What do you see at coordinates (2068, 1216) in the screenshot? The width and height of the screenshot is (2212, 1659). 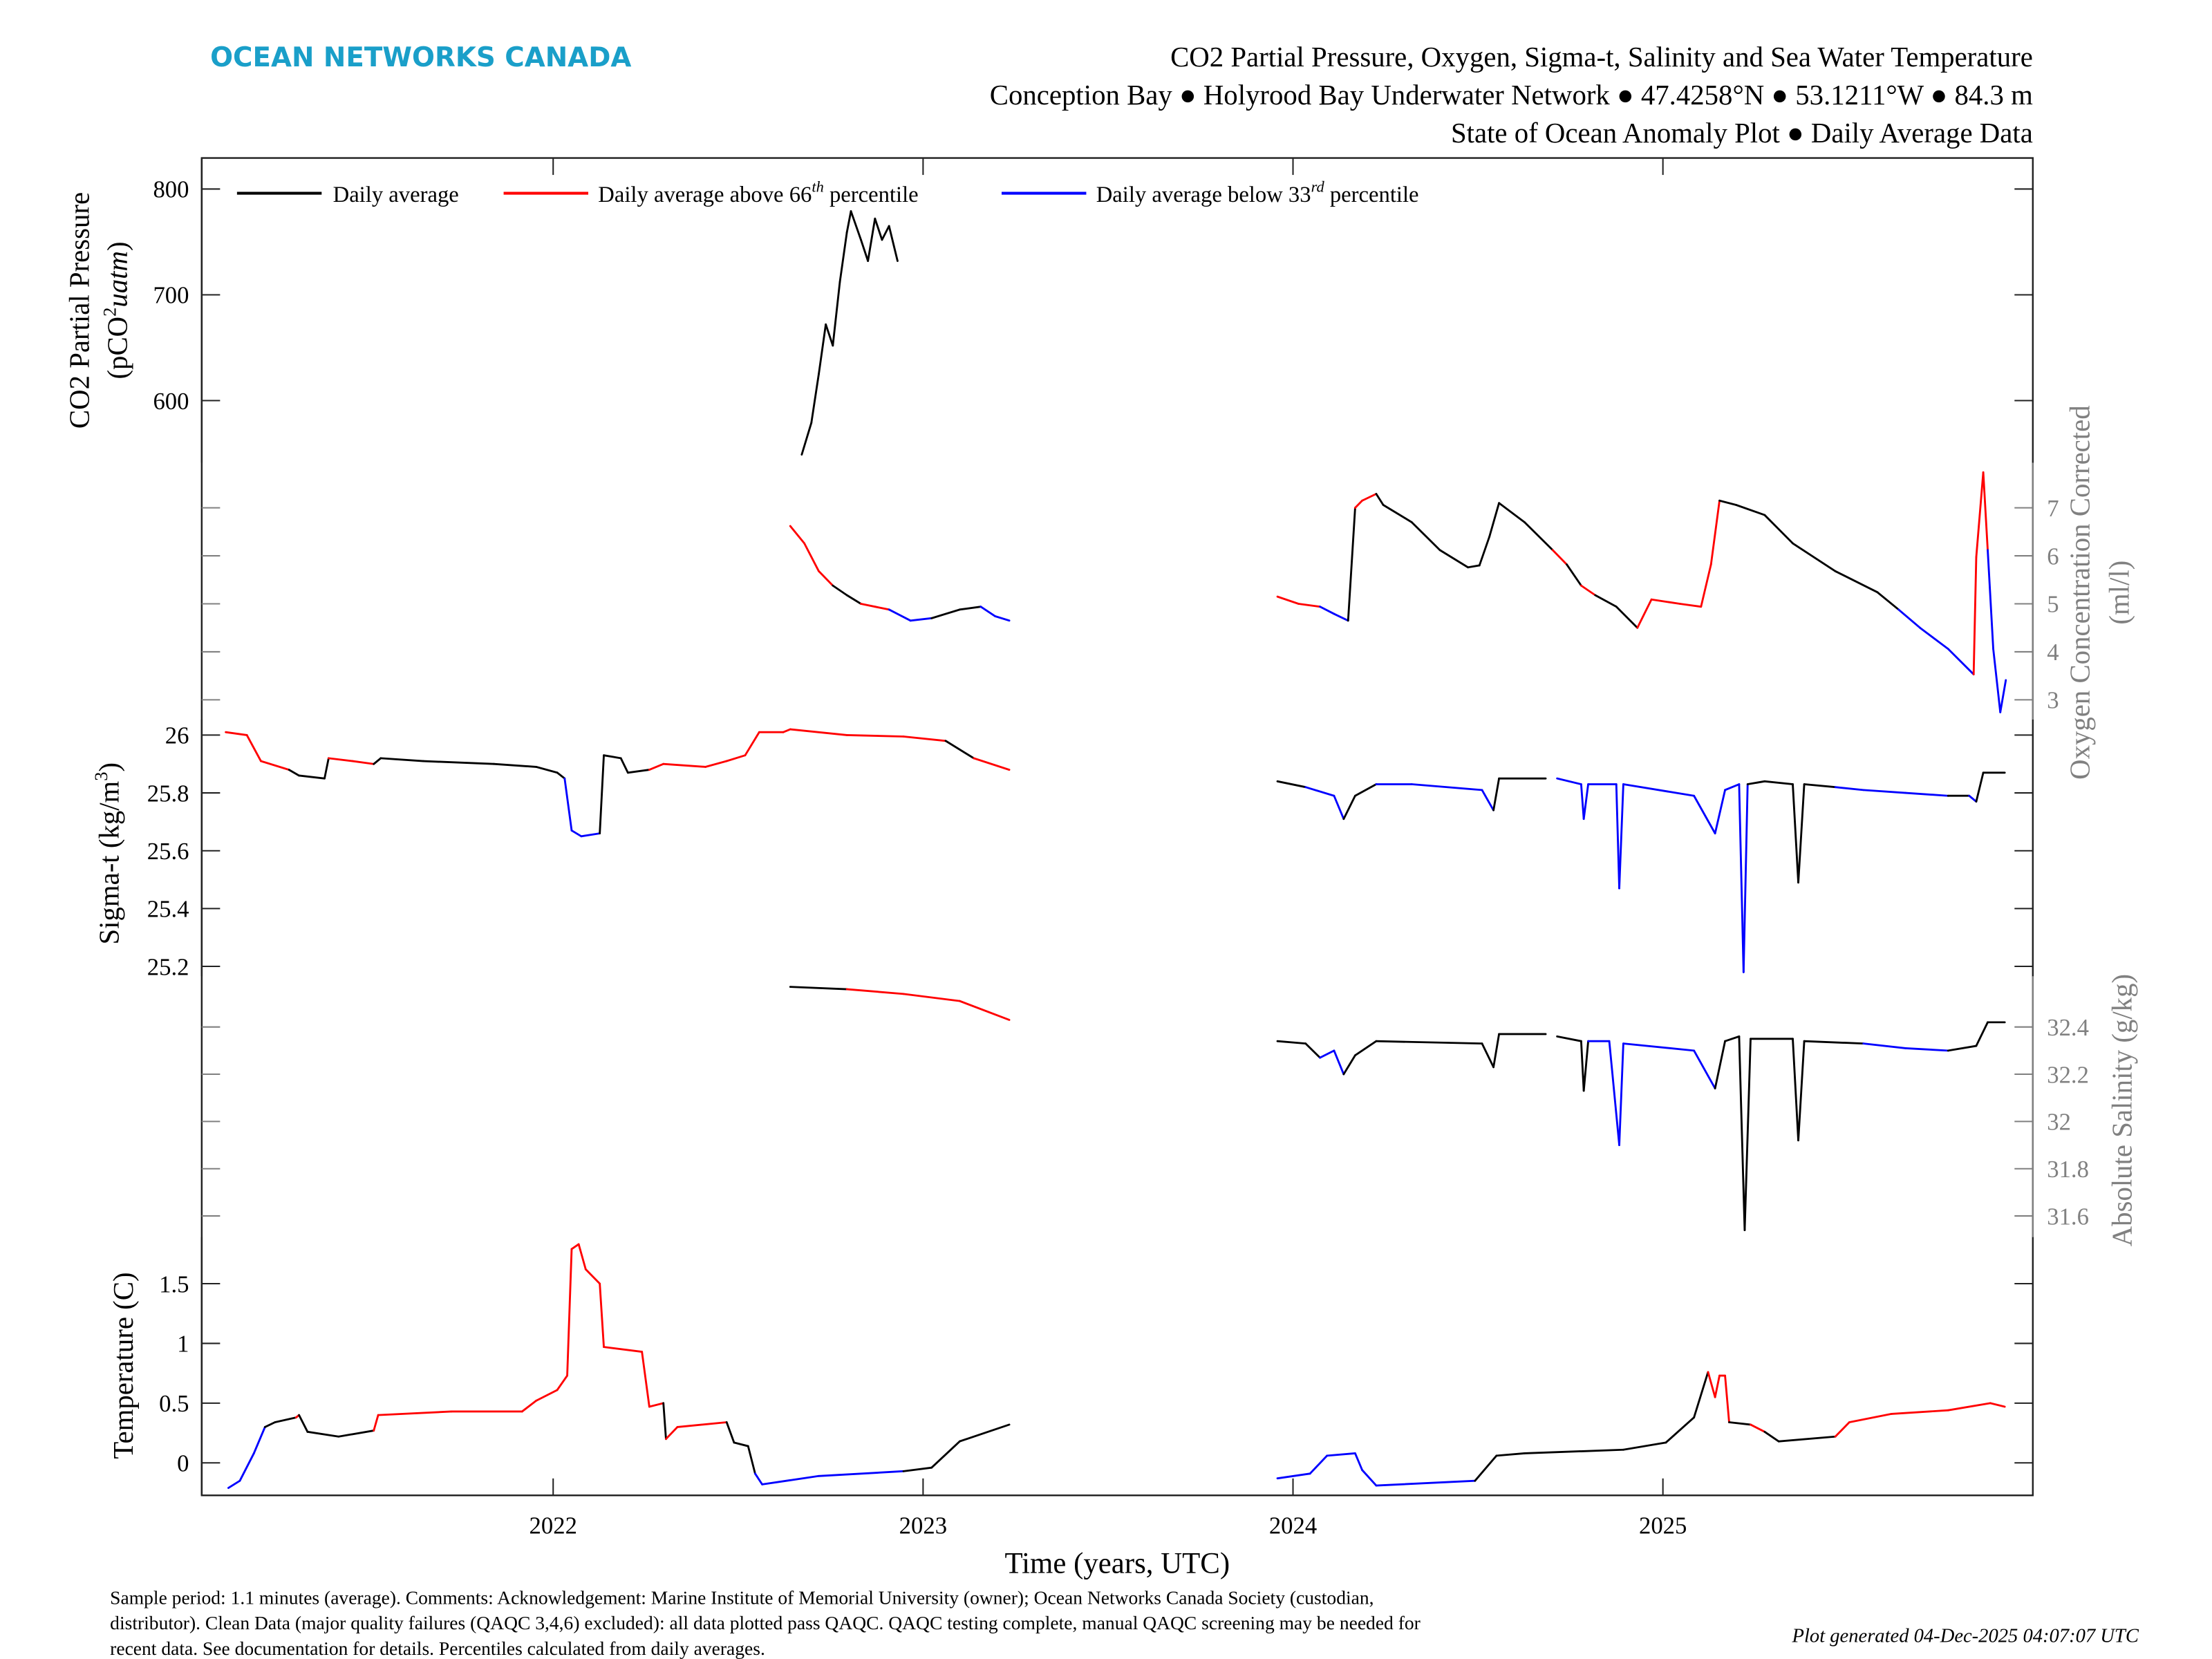 I see `salinity-ytick-label: 31.6` at bounding box center [2068, 1216].